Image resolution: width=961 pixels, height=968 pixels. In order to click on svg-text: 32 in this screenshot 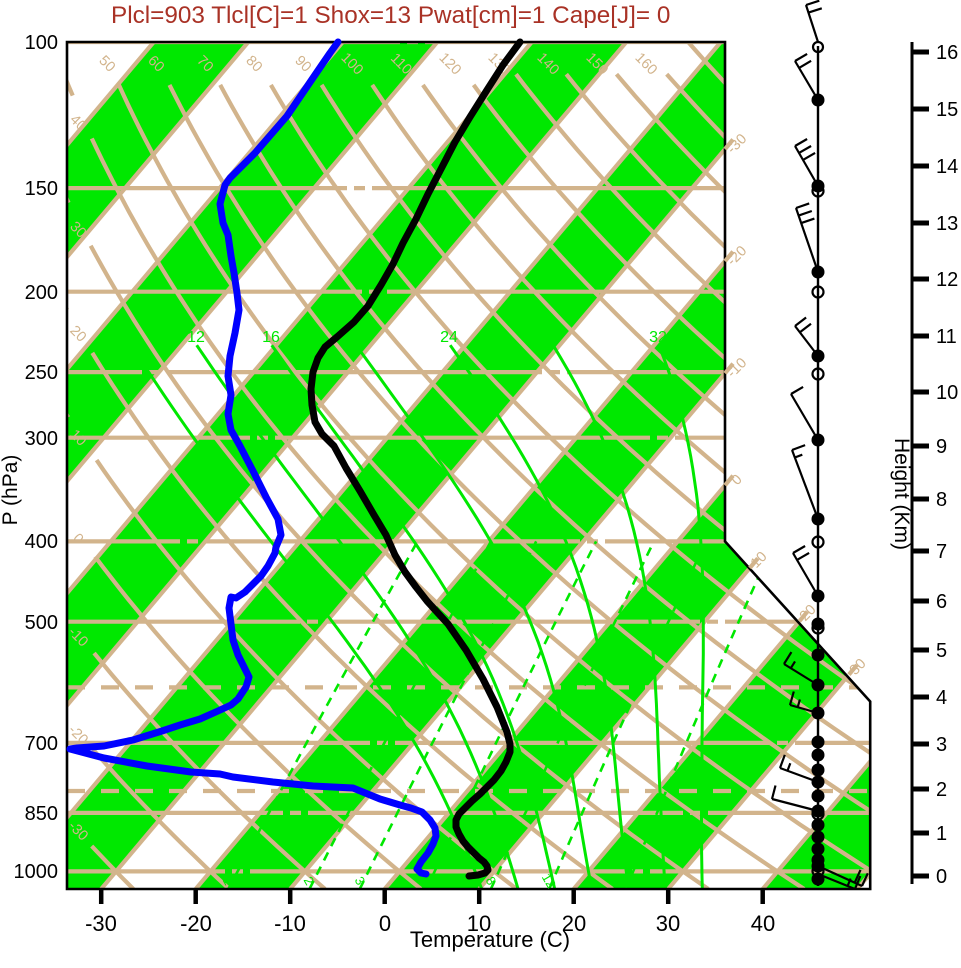, I will do `click(658, 337)`.